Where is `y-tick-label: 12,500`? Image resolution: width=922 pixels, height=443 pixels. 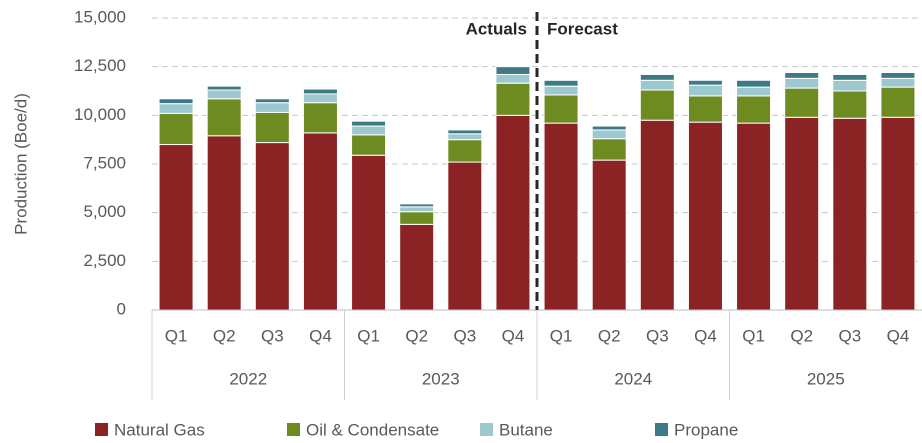
y-tick-label: 12,500 is located at coordinates (100, 65).